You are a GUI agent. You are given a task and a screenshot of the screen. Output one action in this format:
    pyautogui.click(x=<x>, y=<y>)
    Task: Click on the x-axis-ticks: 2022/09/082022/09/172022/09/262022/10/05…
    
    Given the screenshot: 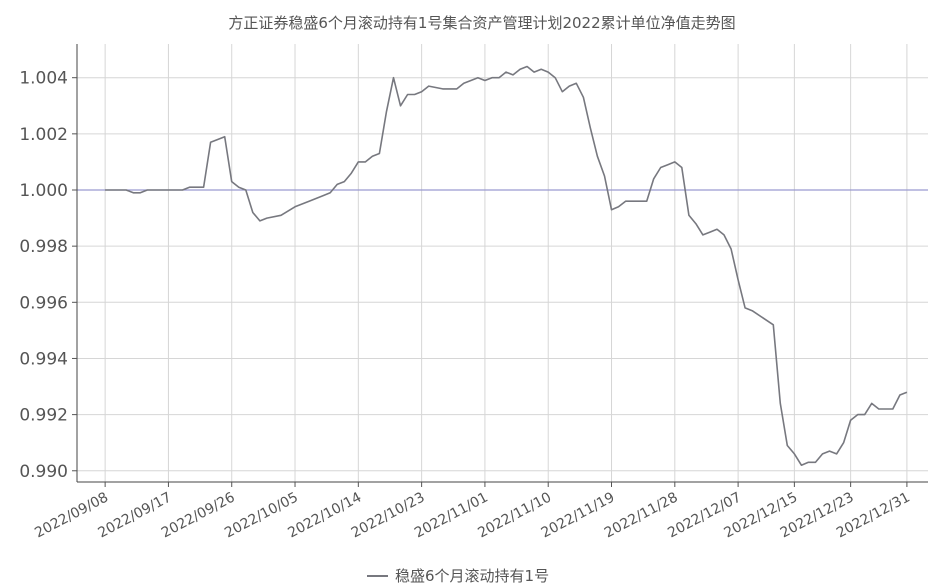 What is the action you would take?
    pyautogui.click(x=472, y=511)
    